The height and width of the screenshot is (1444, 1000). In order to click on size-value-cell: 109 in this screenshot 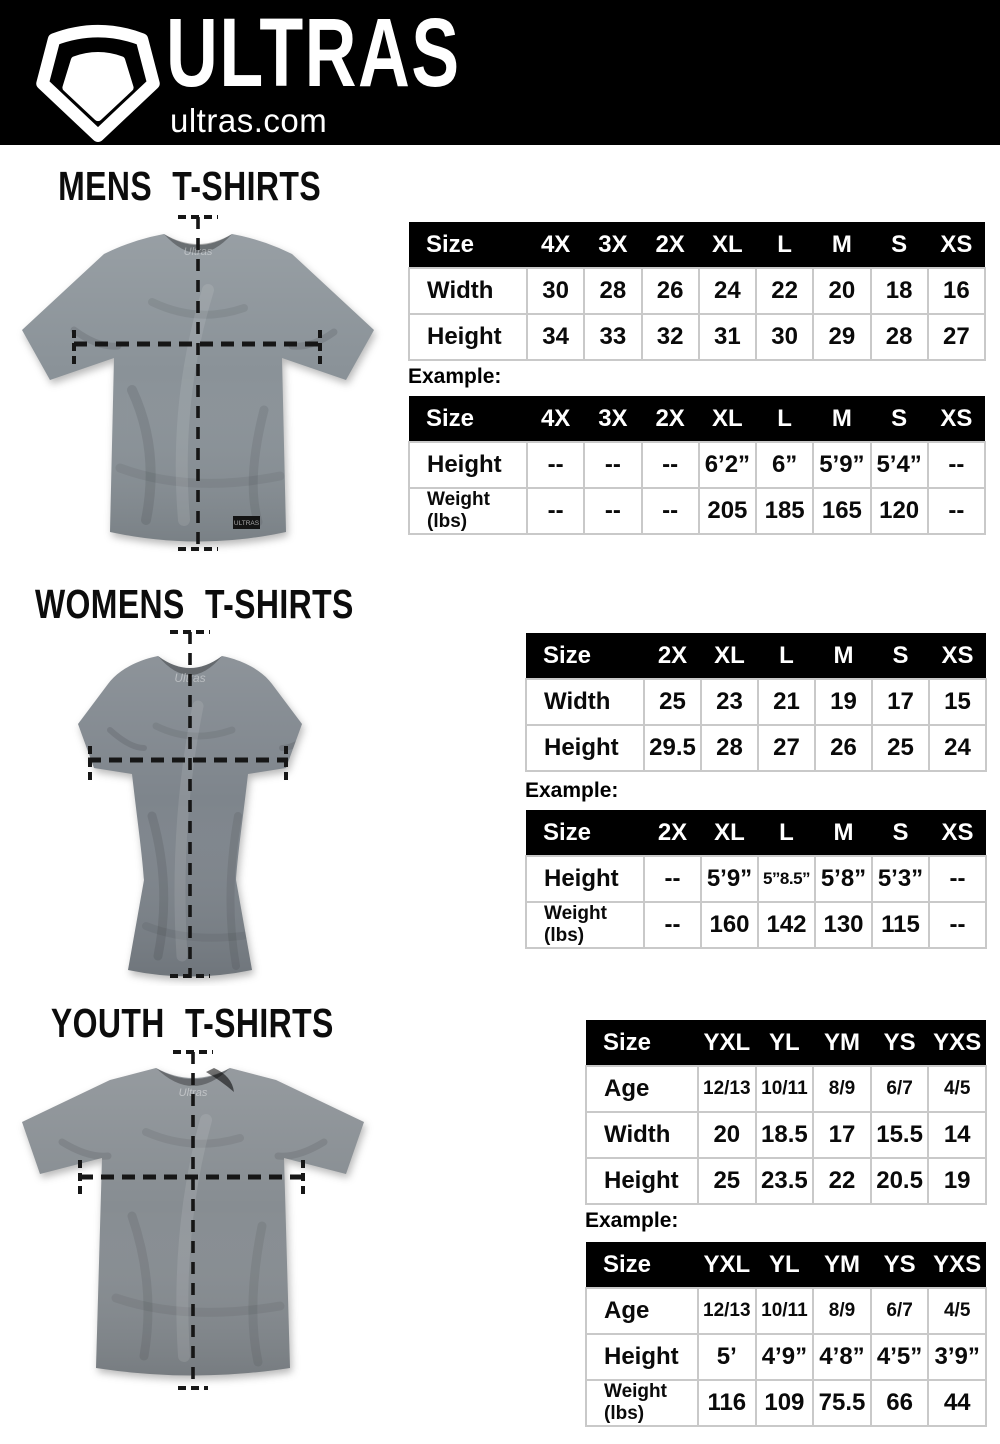, I will do `click(784, 1403)`.